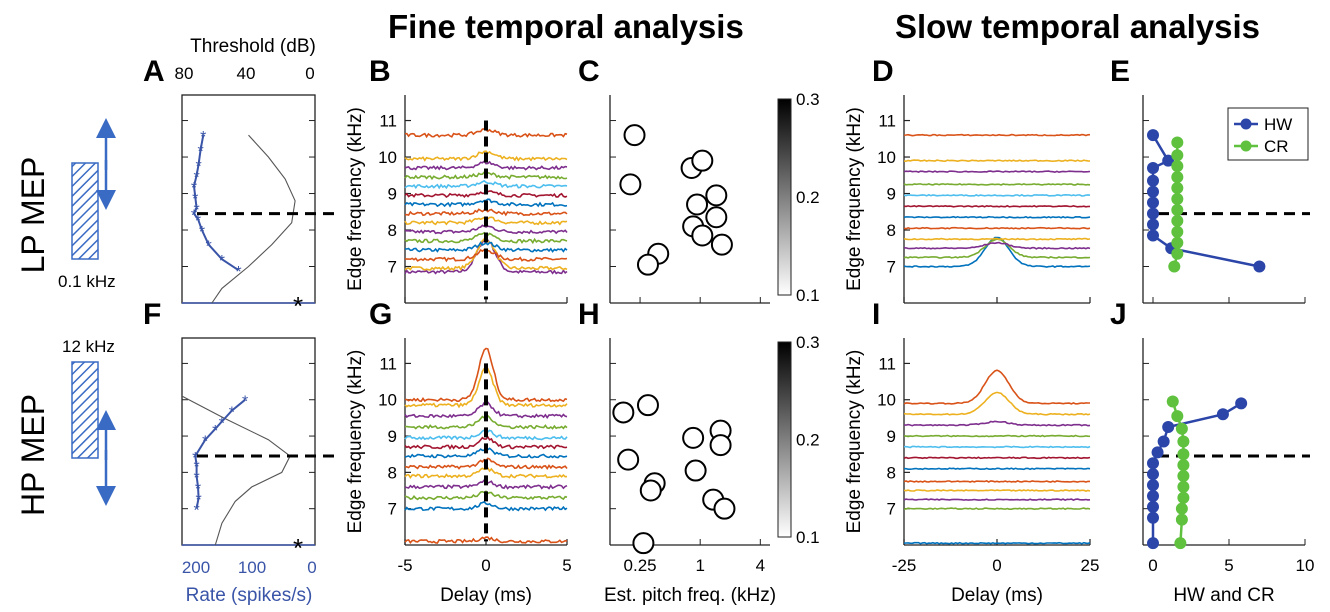 The width and height of the screenshot is (1330, 612). Describe the element at coordinates (355, 199) in the screenshot. I see `panel-B-ylabel: Edge frequency (kHz)` at that location.